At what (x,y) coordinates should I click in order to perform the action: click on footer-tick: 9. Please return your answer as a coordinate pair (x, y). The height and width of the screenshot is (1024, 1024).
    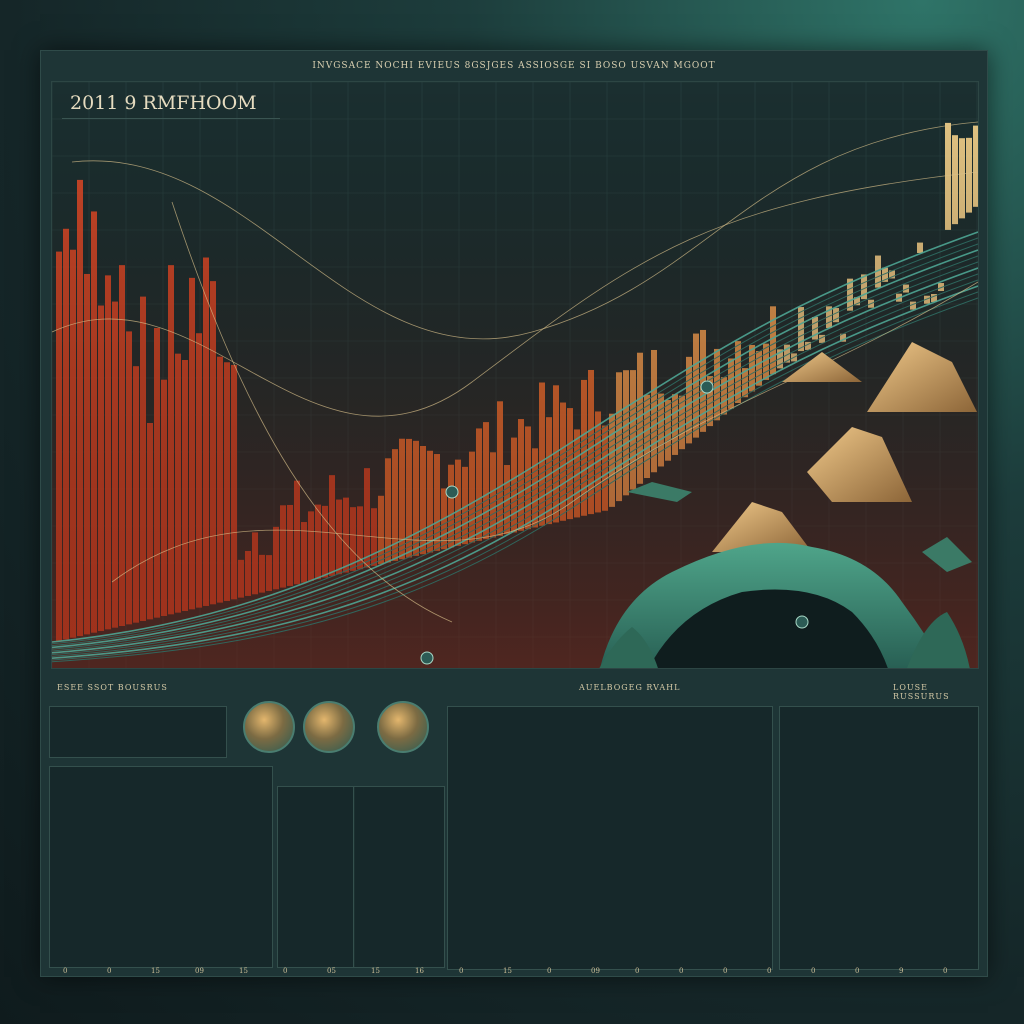
    Looking at the image, I should click on (901, 971).